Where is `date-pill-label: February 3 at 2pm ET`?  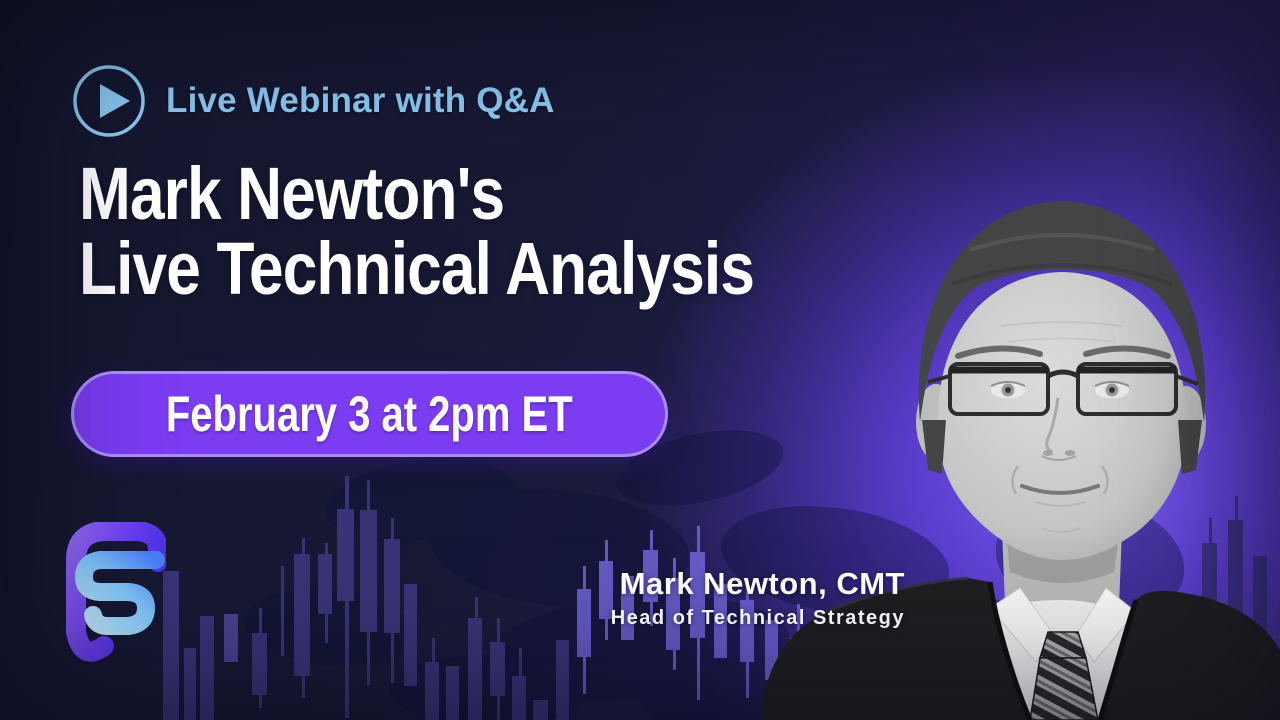
date-pill-label: February 3 at 2pm ET is located at coordinates (369, 414).